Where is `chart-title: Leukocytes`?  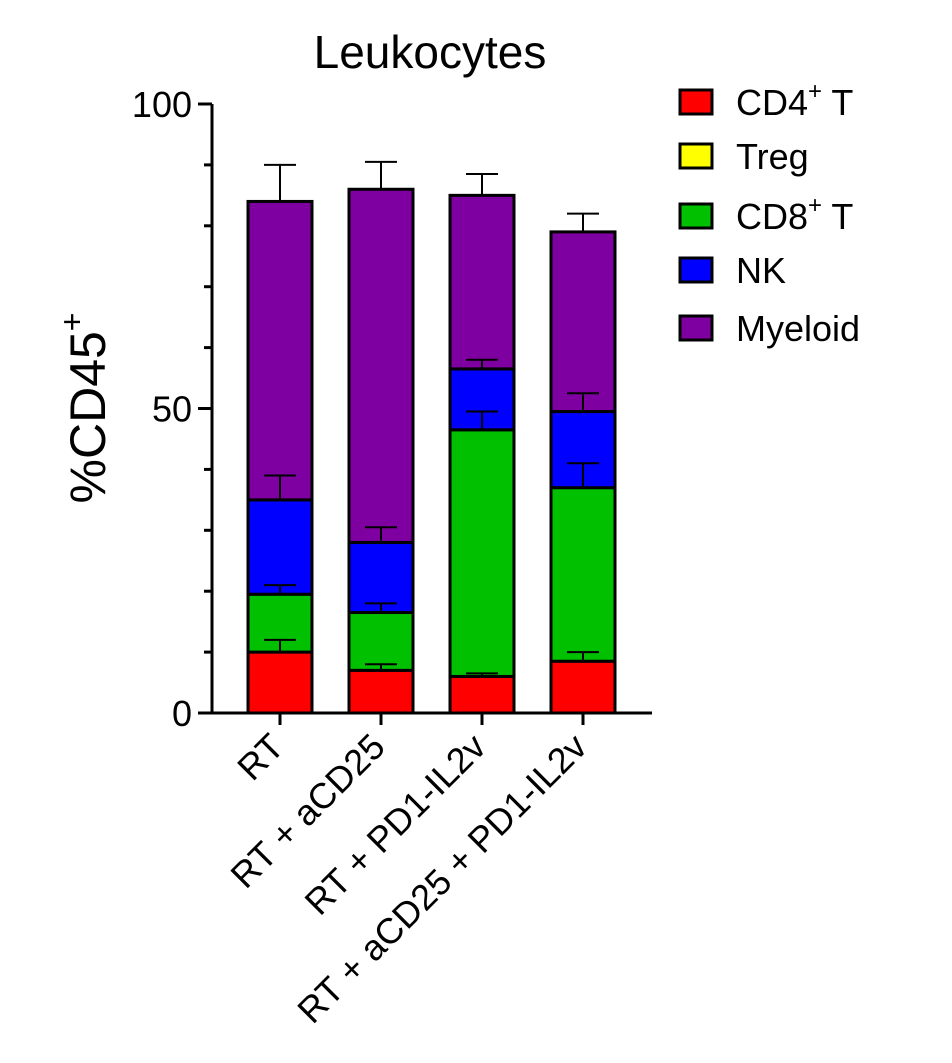 chart-title: Leukocytes is located at coordinates (430, 52).